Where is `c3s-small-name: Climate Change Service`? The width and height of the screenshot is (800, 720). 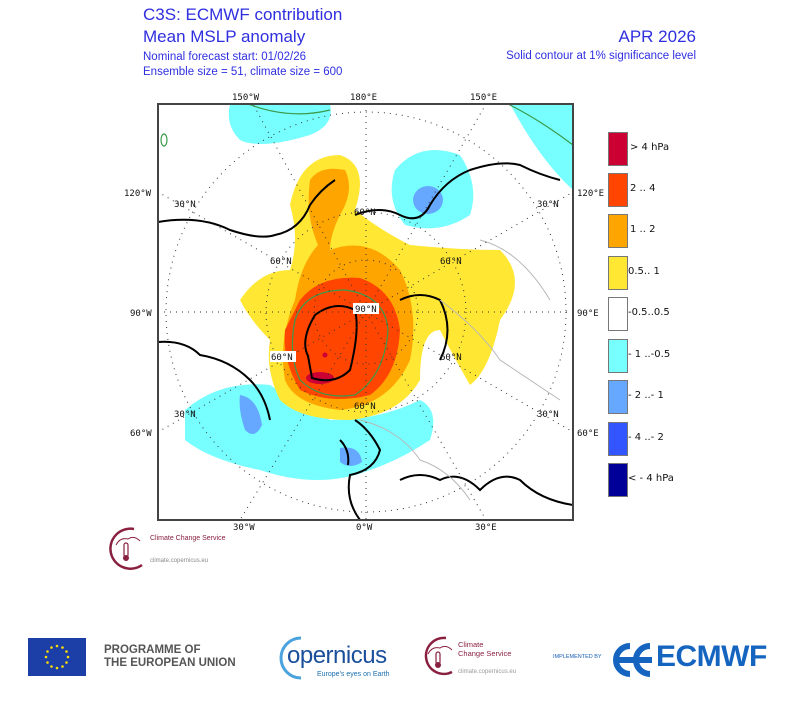
c3s-small-name: Climate Change Service is located at coordinates (188, 538).